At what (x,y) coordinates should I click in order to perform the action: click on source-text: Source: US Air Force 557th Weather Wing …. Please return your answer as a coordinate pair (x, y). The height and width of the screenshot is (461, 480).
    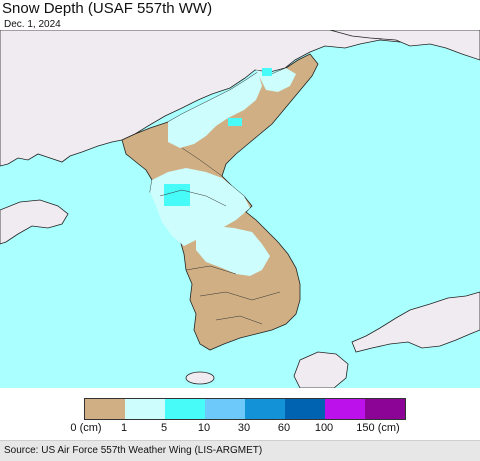
    Looking at the image, I should click on (133, 450).